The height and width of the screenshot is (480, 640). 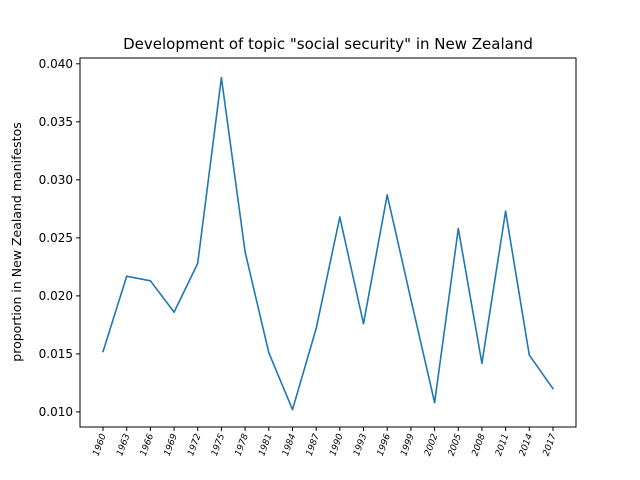 What do you see at coordinates (56, 64) in the screenshot?
I see `y-tick-label: 0.040` at bounding box center [56, 64].